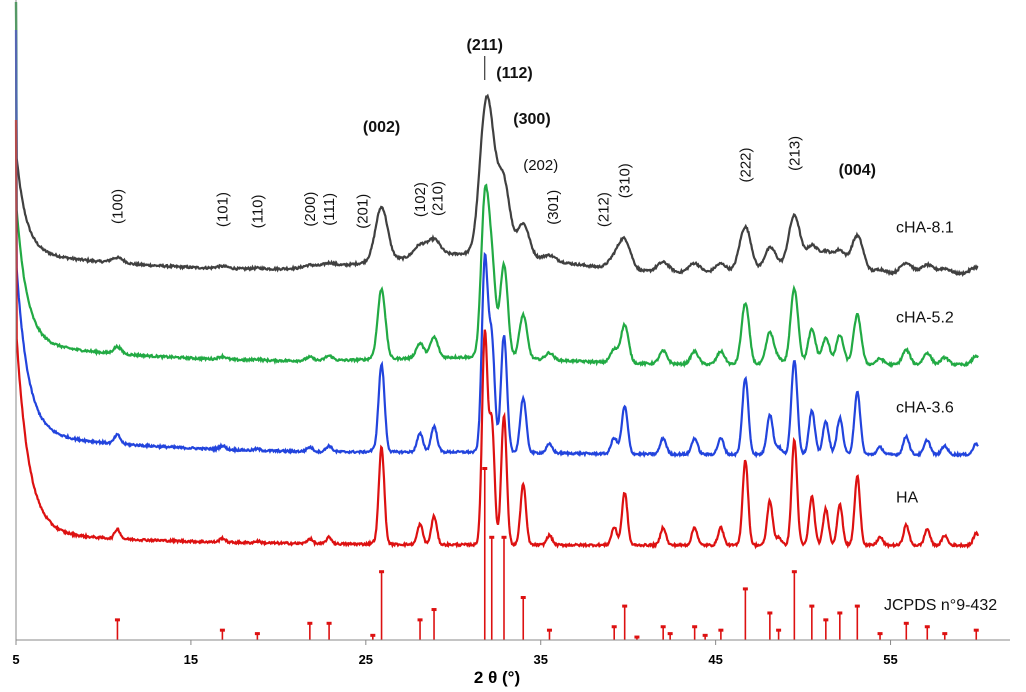  Describe the element at coordinates (455, 653) in the screenshot. I see `x-tick-labels: 5 15 25 35 45 55` at that location.